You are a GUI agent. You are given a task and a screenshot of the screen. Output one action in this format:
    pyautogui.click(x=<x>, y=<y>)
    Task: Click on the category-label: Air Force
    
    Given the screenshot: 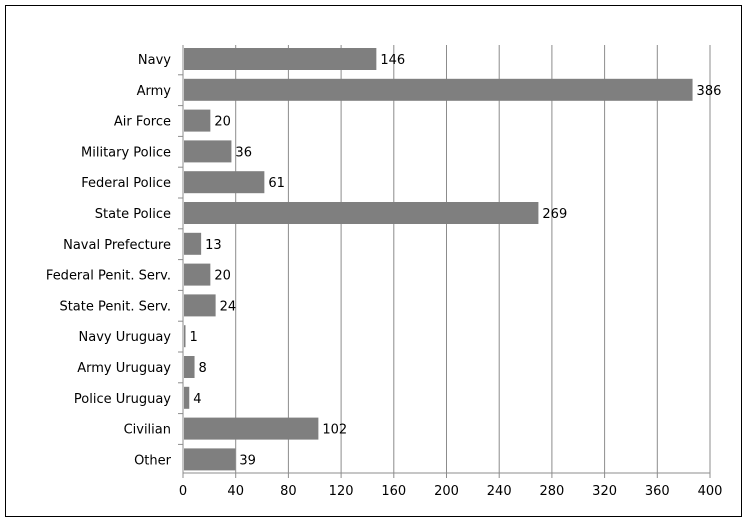 What is the action you would take?
    pyautogui.click(x=142, y=122)
    